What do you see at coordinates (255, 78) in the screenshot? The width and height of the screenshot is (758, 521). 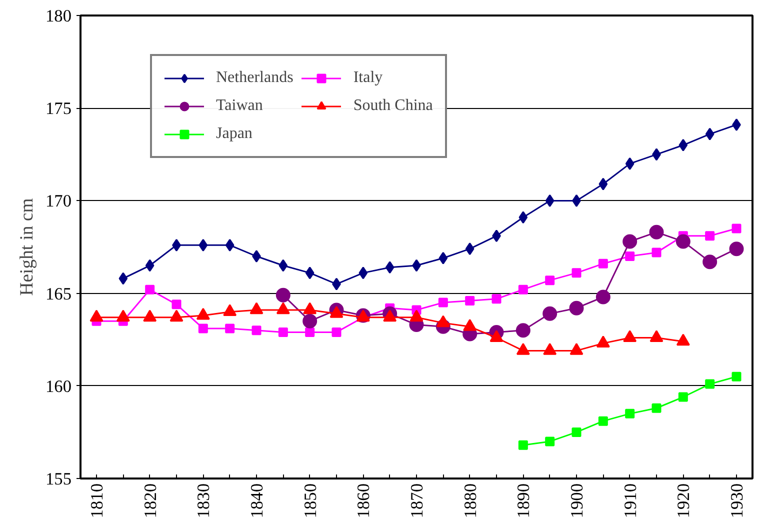 I see `legend-label: Netherlands` at bounding box center [255, 78].